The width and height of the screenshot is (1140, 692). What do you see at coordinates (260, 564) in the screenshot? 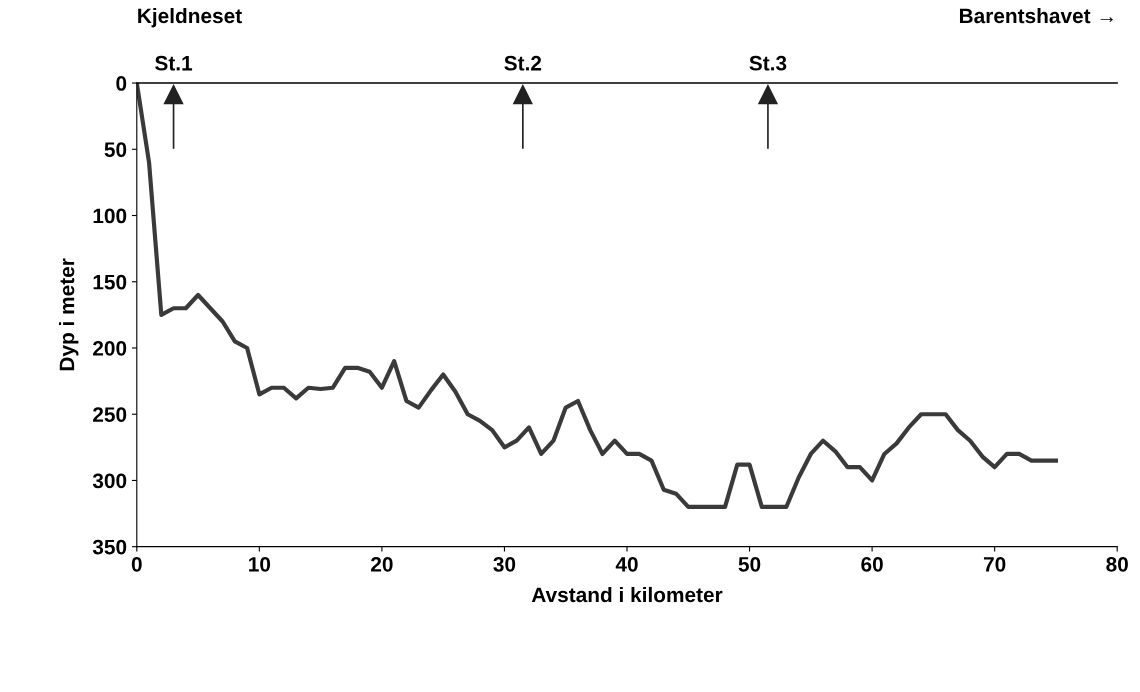
I see `x-tick-label: 10` at bounding box center [260, 564].